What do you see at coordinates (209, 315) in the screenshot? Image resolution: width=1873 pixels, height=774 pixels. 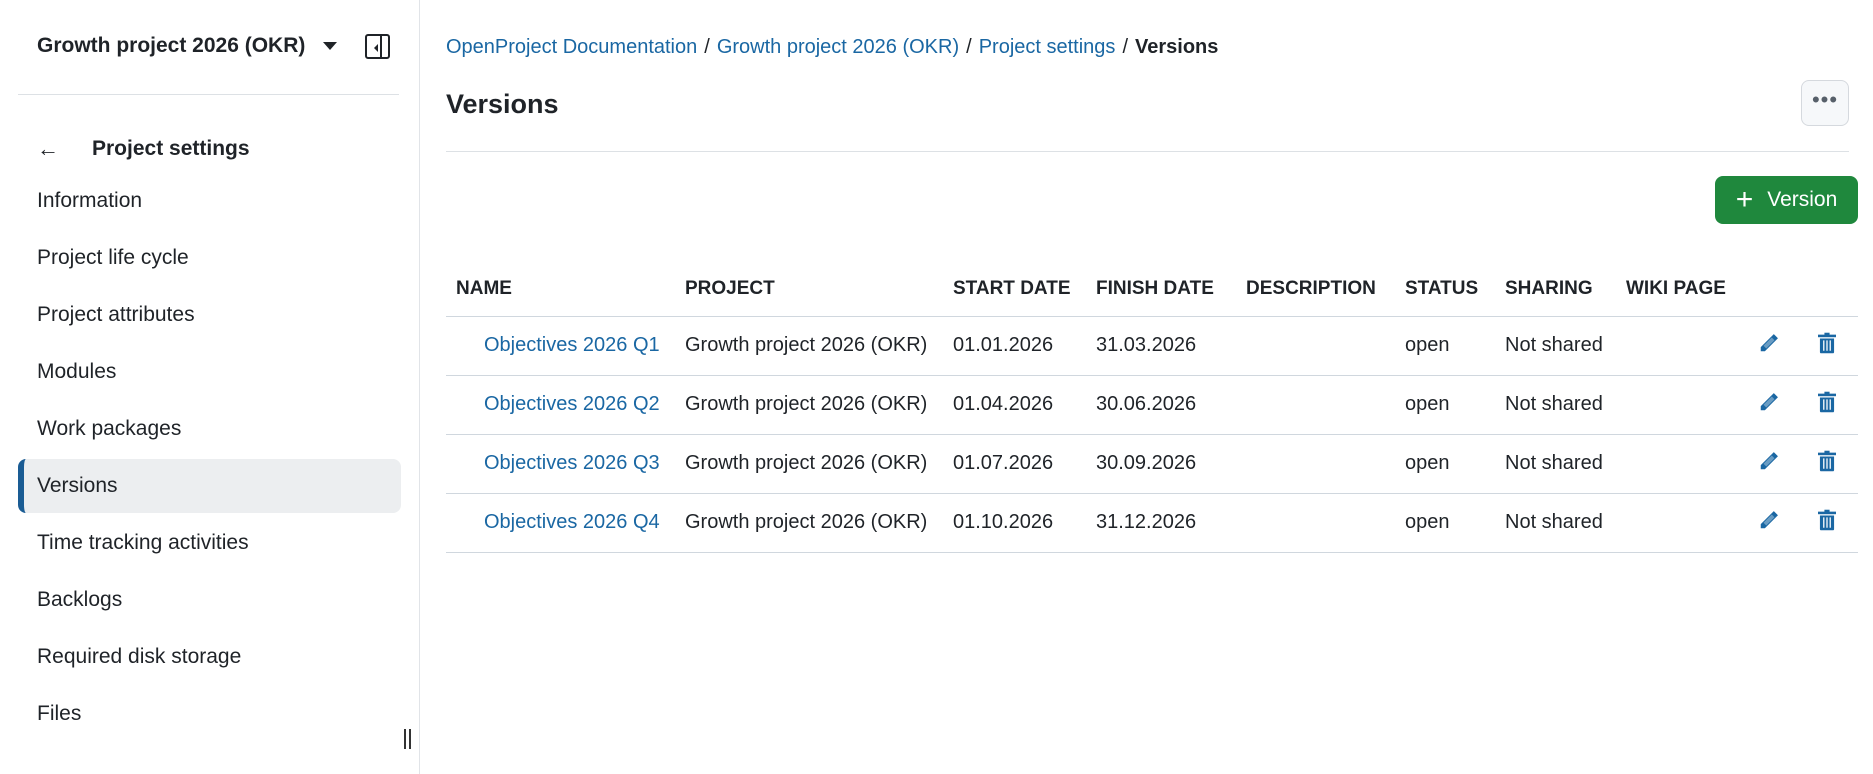 I see `sidebar-item-project-attributes: Project attributes` at bounding box center [209, 315].